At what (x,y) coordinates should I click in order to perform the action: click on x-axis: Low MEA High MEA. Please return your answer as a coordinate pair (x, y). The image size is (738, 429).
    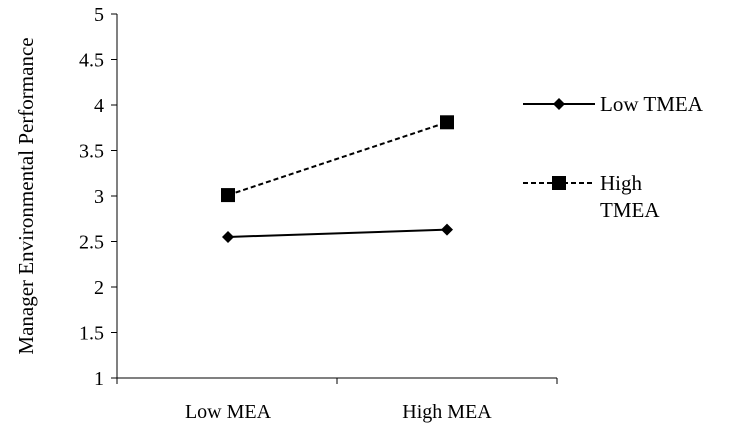
    Looking at the image, I should click on (337, 400).